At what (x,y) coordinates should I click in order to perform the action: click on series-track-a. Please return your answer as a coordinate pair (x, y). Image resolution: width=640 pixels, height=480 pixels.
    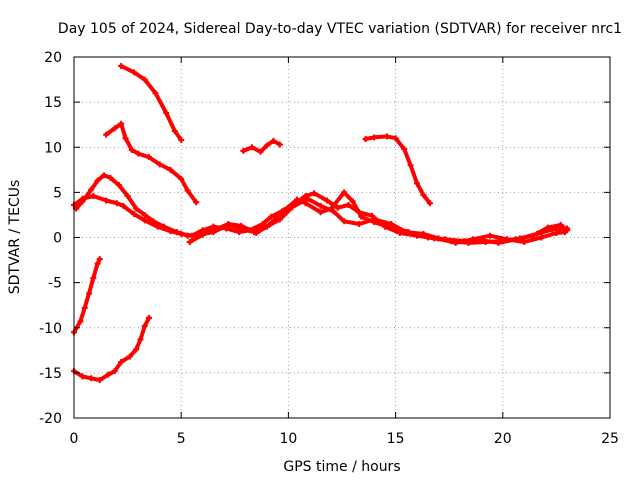
    Looking at the image, I should click on (151, 103).